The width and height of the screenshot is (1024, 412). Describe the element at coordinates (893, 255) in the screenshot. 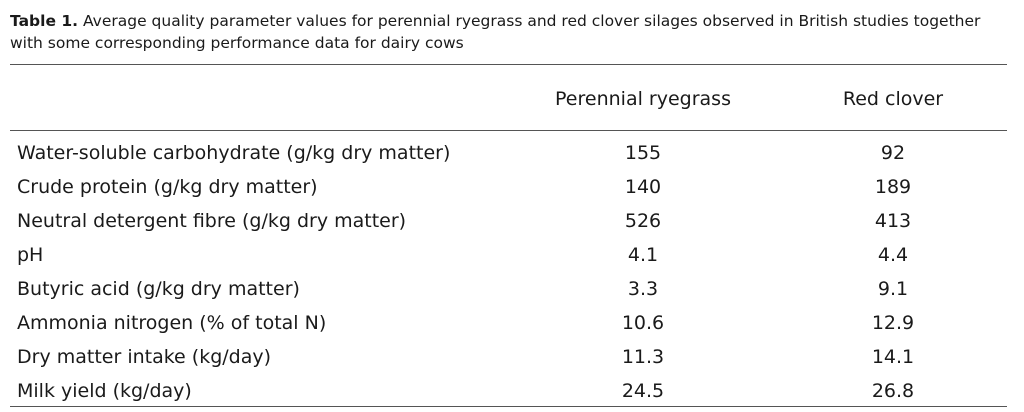

I see `red-clover-value: 4.4` at that location.